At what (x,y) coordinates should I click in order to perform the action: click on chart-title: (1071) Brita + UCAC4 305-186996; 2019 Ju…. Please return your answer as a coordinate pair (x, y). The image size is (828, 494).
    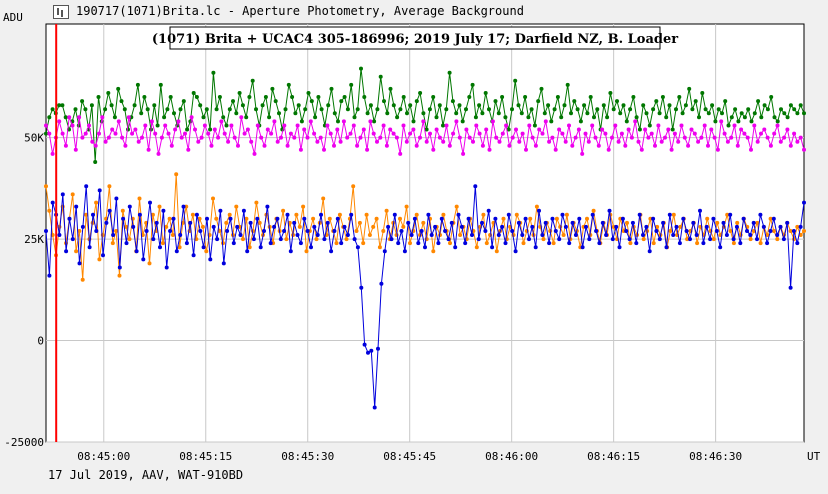
    Looking at the image, I should click on (415, 39).